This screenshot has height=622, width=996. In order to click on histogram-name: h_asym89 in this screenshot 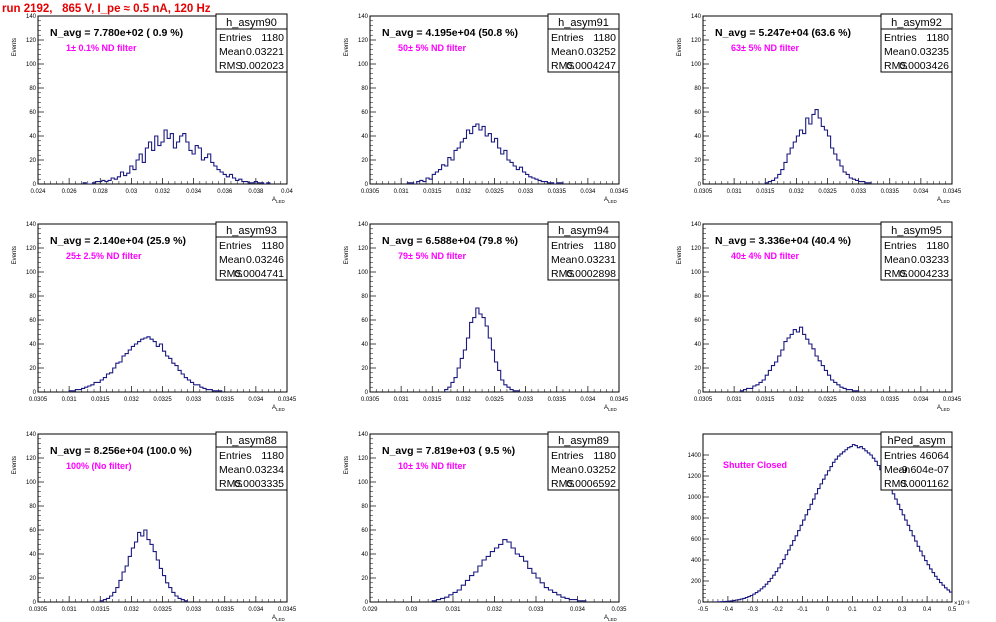, I will do `click(583, 441)`.